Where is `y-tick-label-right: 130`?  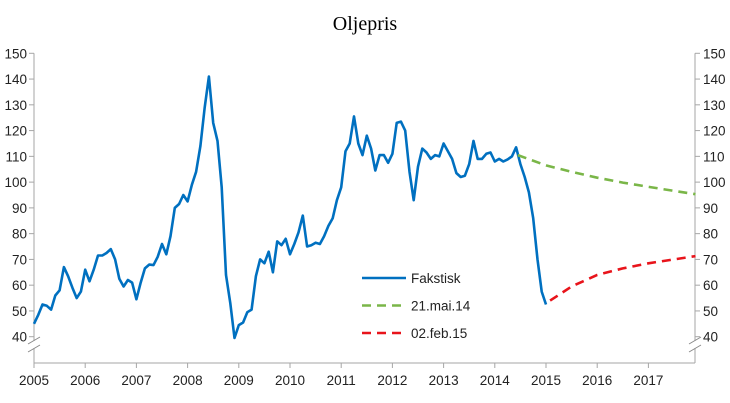
y-tick-label-right: 130 is located at coordinates (714, 105).